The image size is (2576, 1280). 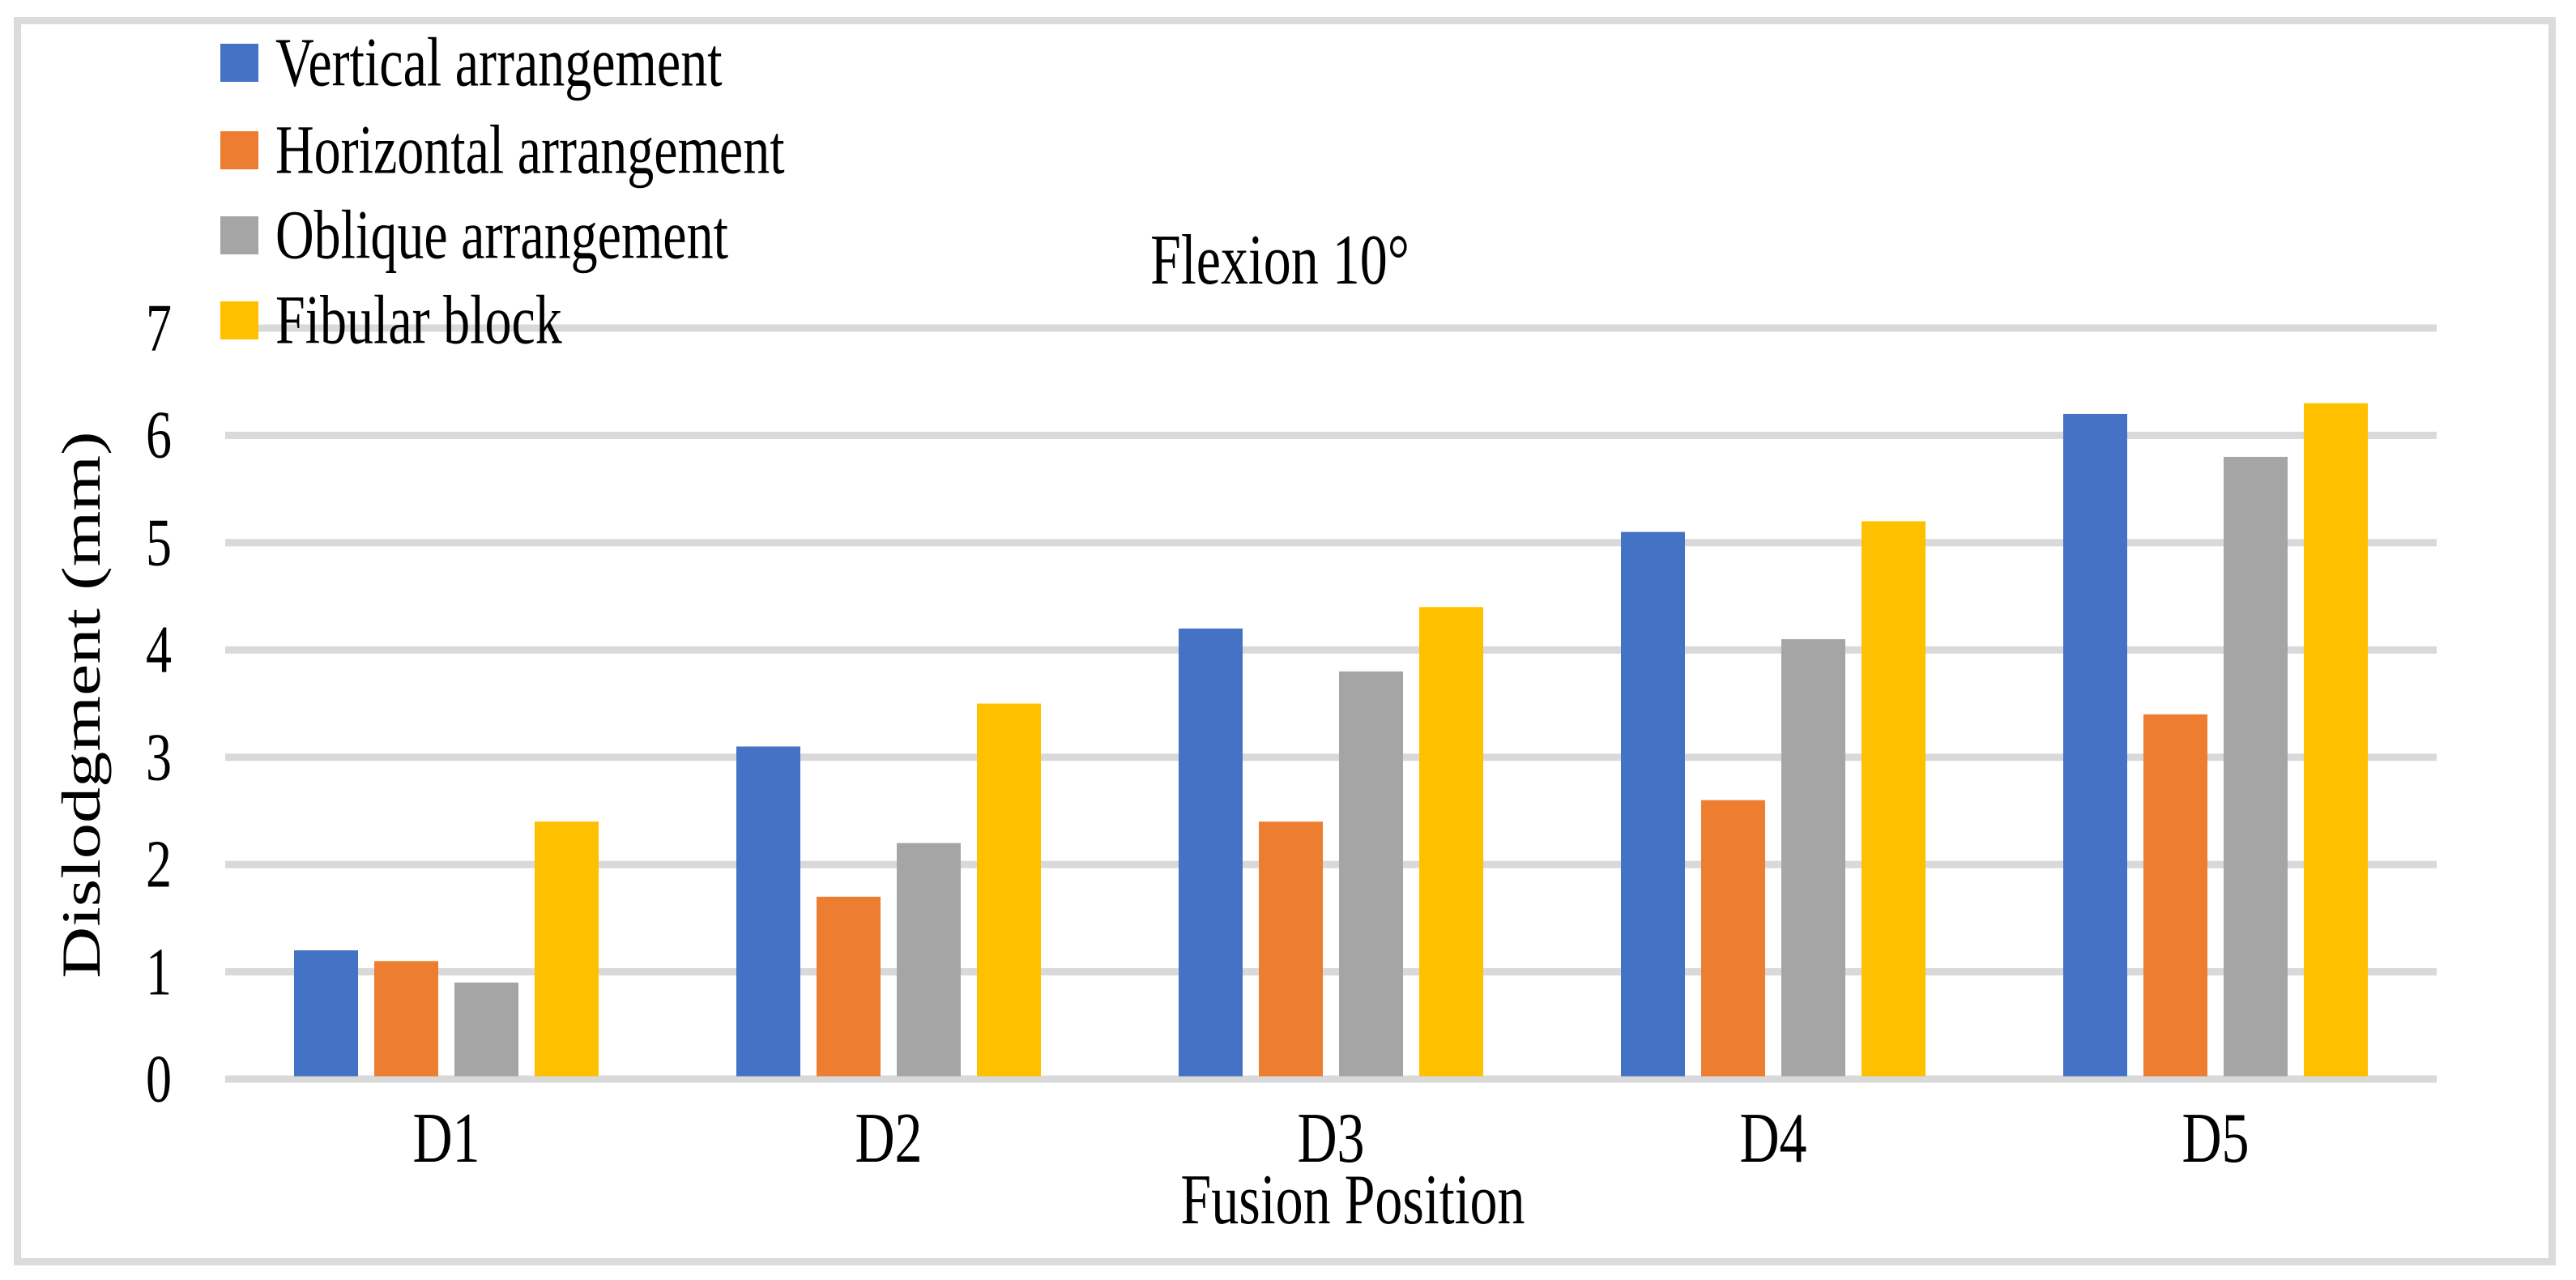 I want to click on chart-title: Flexion 10°, so click(x=1280, y=259).